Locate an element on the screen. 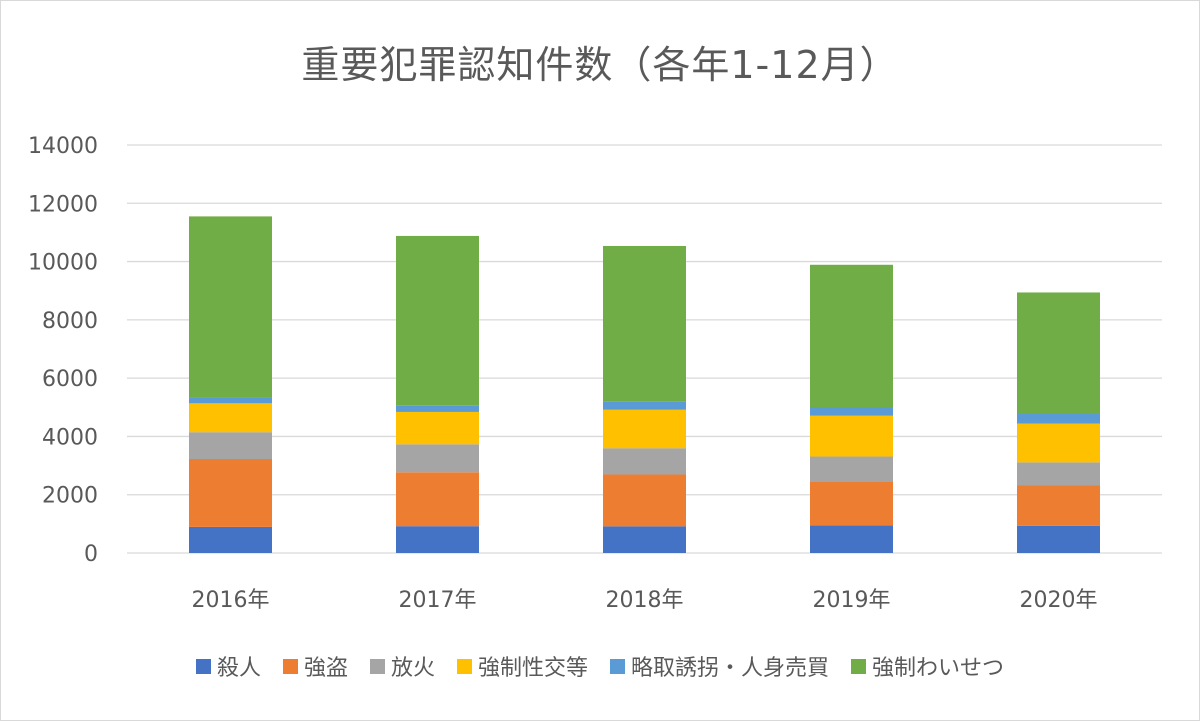  legend-label: 強制性交等 is located at coordinates (533, 668).